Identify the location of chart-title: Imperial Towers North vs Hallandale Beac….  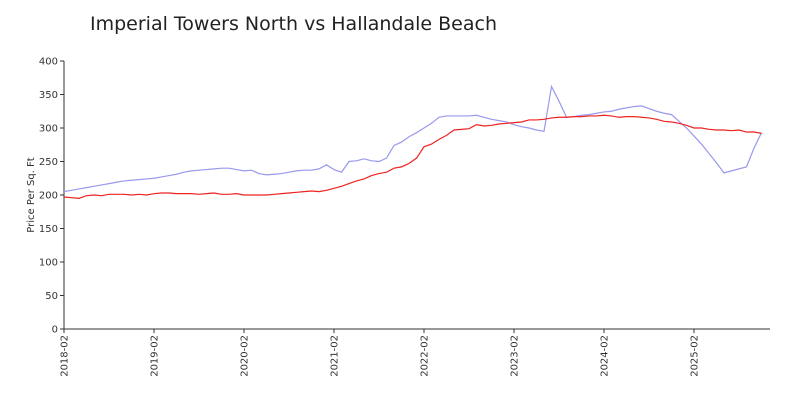
(293, 24).